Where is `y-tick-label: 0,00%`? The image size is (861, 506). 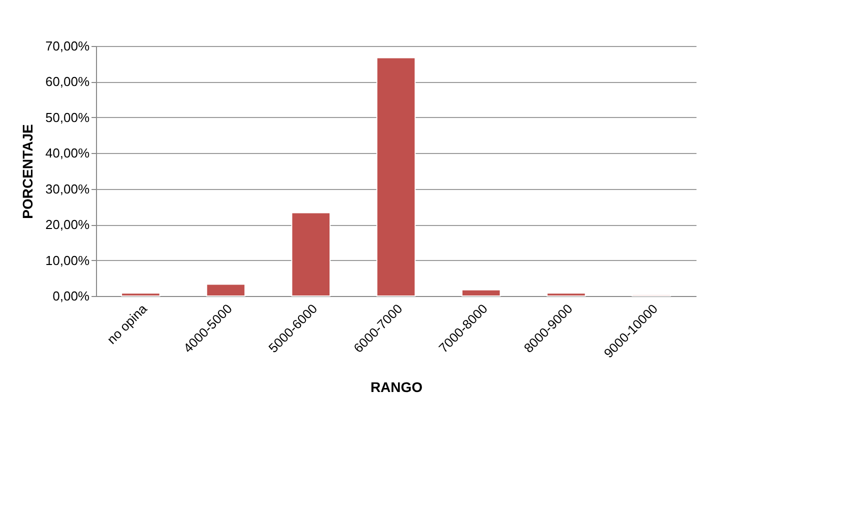
y-tick-label: 0,00% is located at coordinates (71, 296).